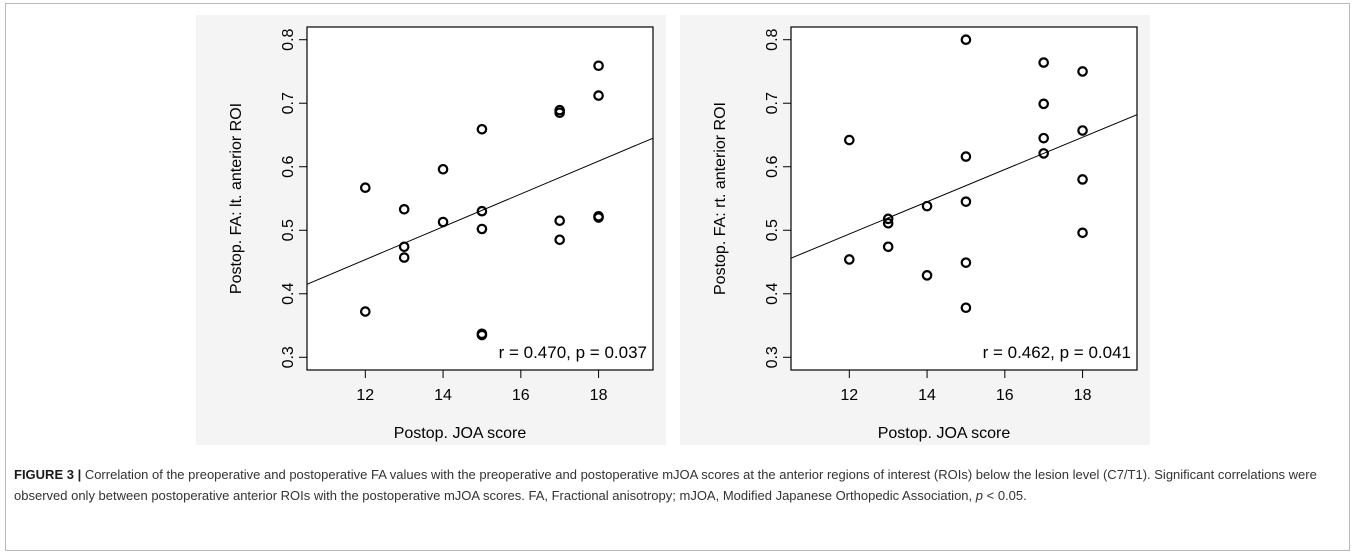 Image resolution: width=1357 pixels, height=558 pixels. Describe the element at coordinates (1057, 352) in the screenshot. I see `correlation-annotation: r = 0.462, p = 0.041` at that location.